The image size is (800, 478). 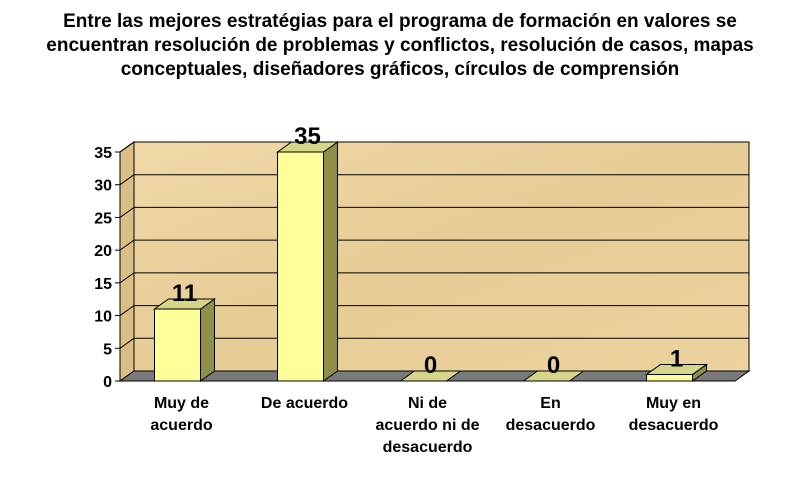 I want to click on y-tick-label: 30, so click(x=103, y=186).